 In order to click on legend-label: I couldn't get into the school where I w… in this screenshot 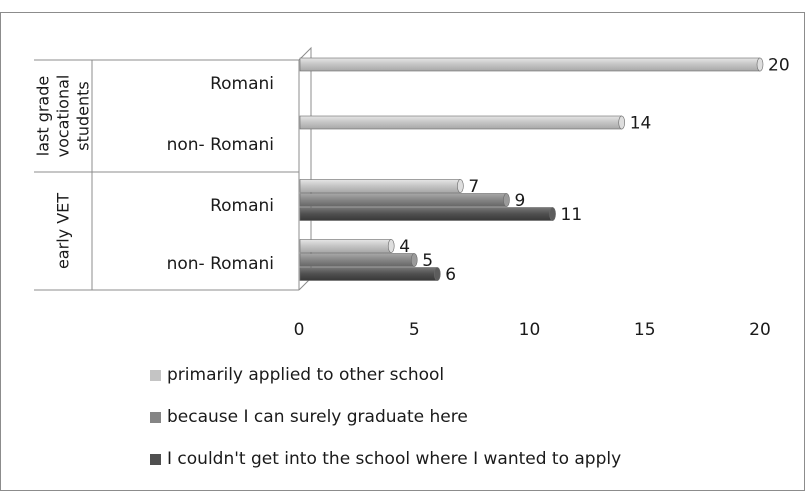, I will do `click(394, 459)`.